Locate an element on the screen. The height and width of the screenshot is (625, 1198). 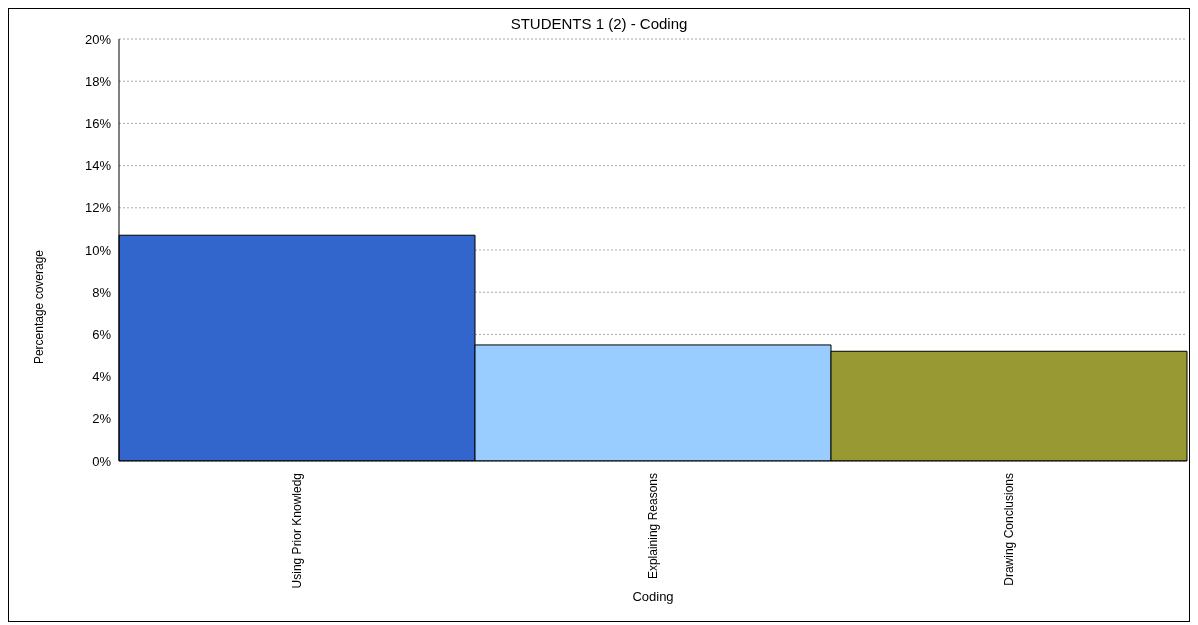
y-tick-label: 0% is located at coordinates (102, 461).